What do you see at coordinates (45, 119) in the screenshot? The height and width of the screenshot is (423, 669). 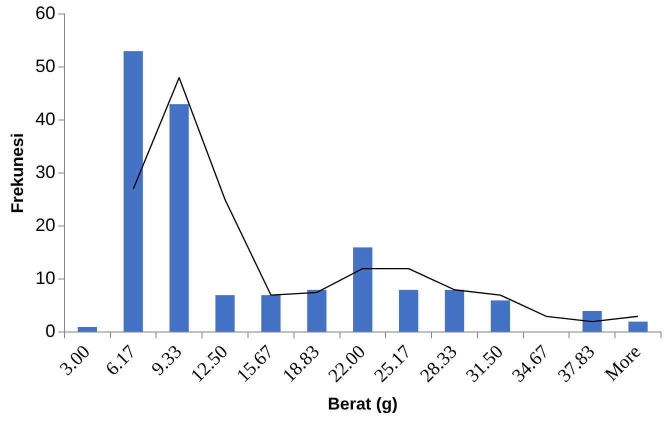 I see `y-tick-label: 40` at bounding box center [45, 119].